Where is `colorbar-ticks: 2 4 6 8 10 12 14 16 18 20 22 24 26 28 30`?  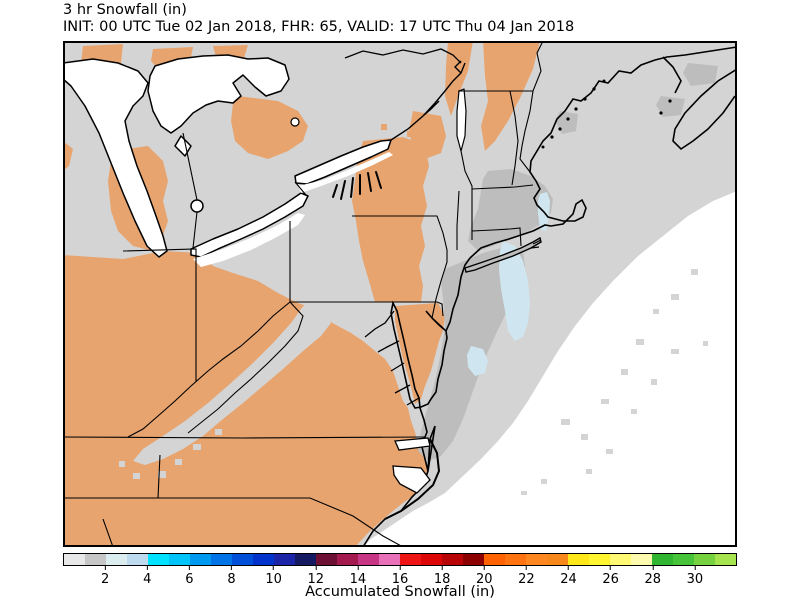 colorbar-ticks: 2 4 6 8 10 12 14 16 18 20 22 24 26 28 30 is located at coordinates (400, 577).